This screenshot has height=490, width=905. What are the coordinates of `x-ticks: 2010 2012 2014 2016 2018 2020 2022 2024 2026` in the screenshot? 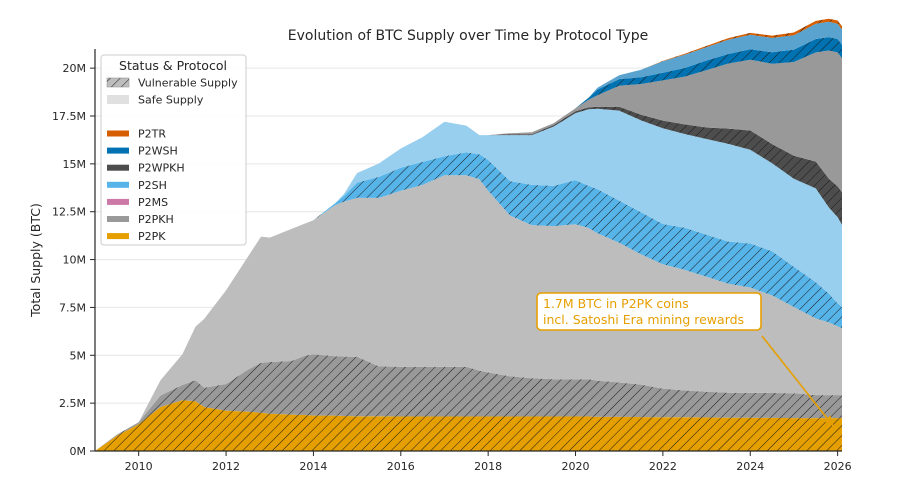 It's located at (488, 462).